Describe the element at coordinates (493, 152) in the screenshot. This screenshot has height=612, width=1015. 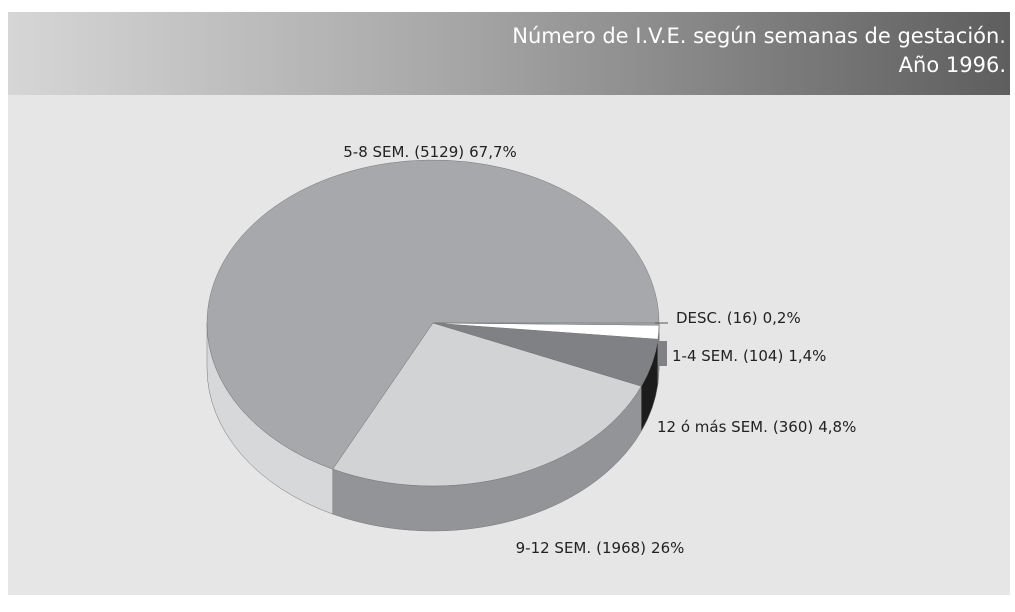
I see `slice-label-part: 67,7%` at that location.